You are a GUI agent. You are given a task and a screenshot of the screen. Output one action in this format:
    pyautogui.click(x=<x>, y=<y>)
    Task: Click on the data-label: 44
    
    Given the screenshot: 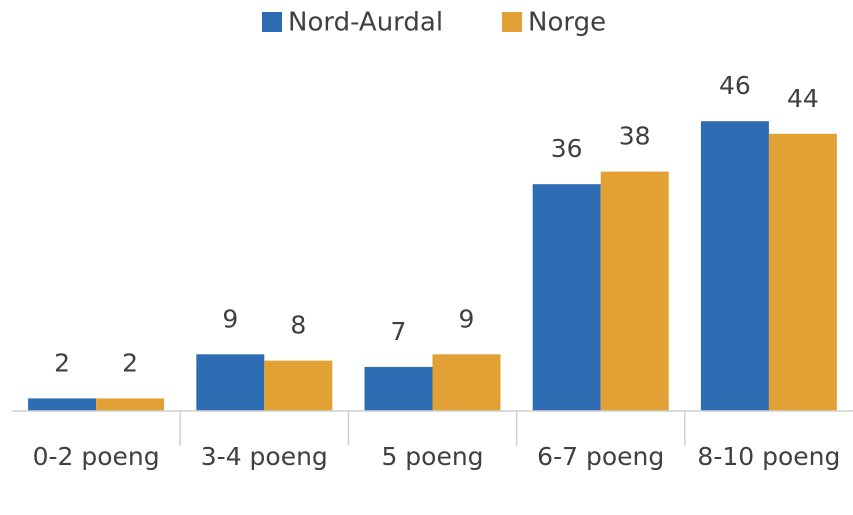 What is the action you would take?
    pyautogui.click(x=803, y=98)
    